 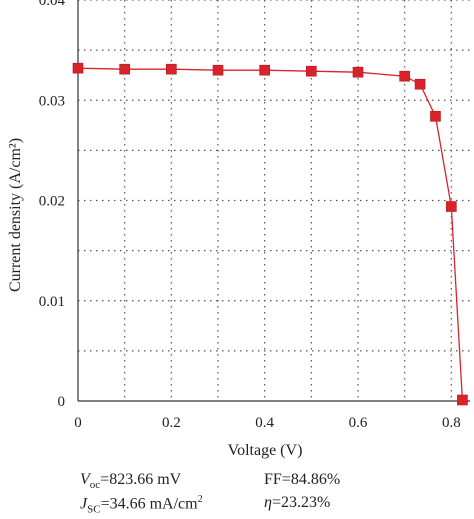 I want to click on eta-annotation: η=23.23%, so click(x=297, y=503).